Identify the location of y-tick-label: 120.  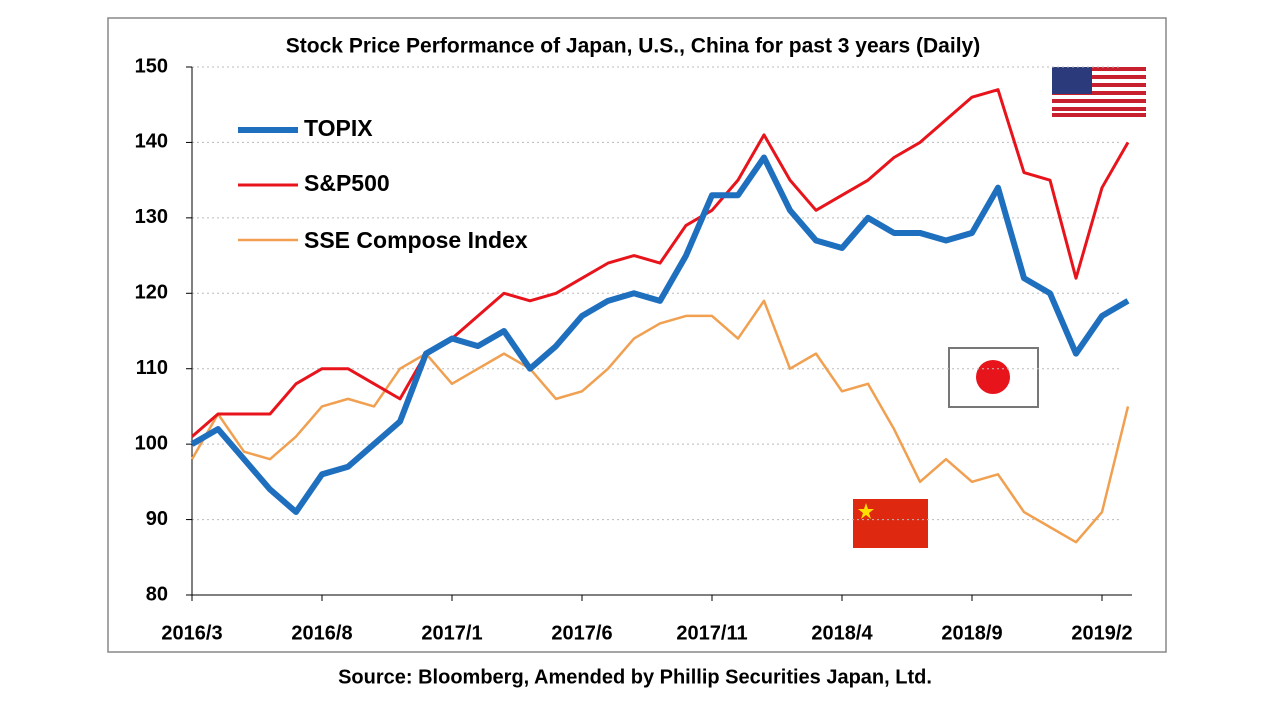
(151, 293).